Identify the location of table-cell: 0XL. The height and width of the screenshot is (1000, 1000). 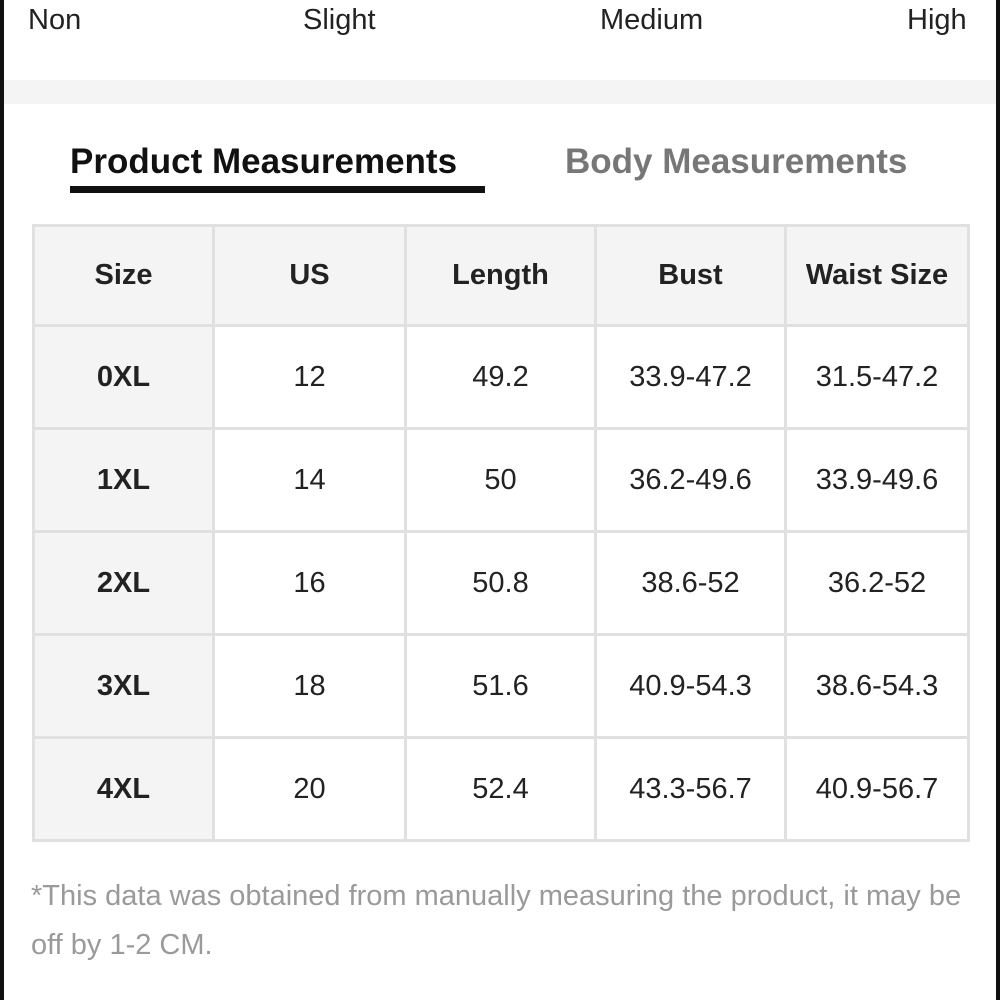
(123, 378).